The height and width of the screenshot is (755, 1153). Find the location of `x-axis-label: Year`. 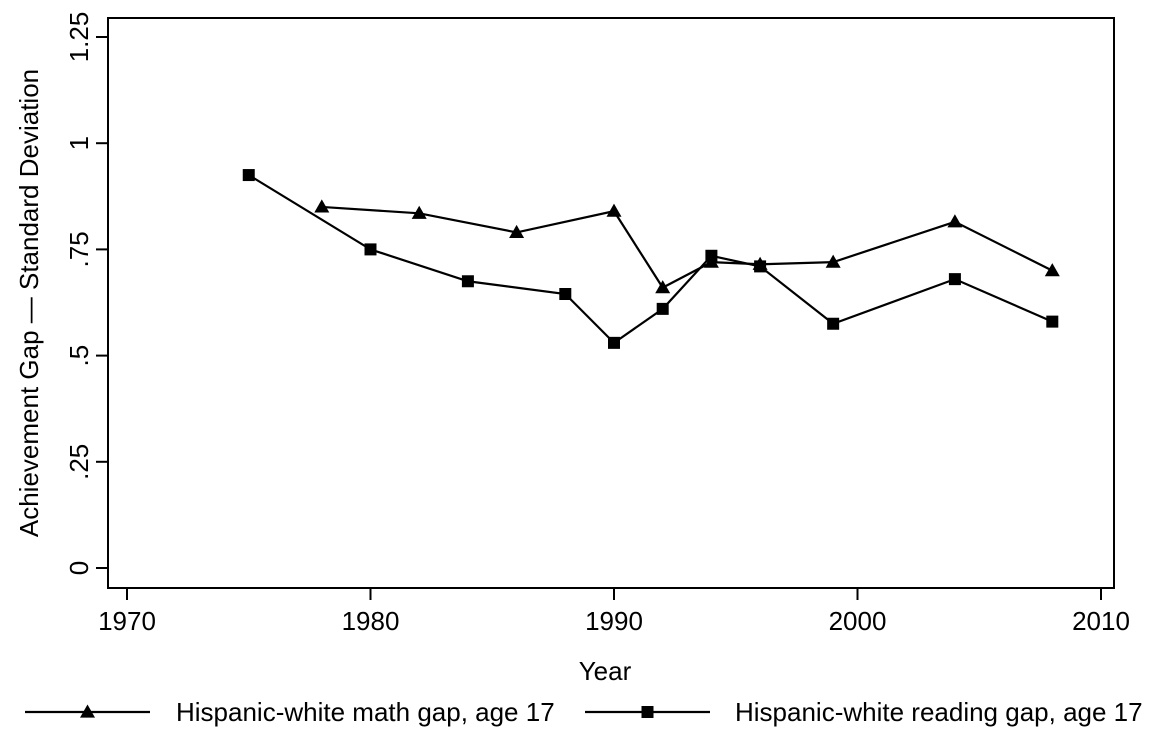

x-axis-label: Year is located at coordinates (605, 671).